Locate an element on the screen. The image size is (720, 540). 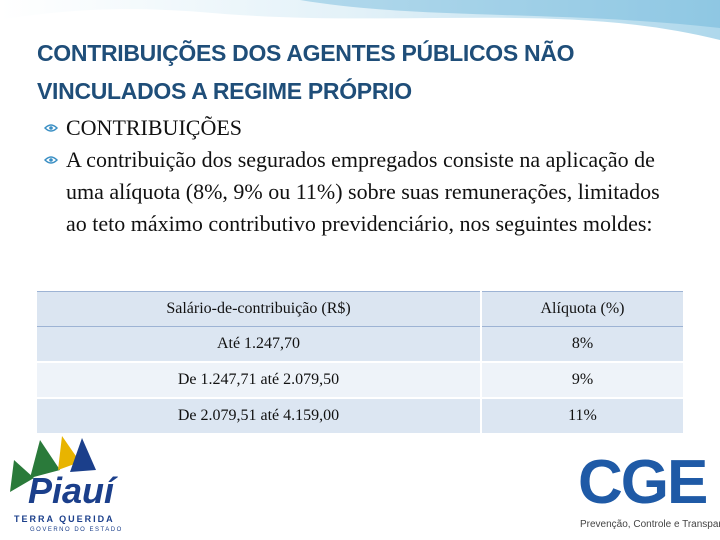
piaui-logo-tagline: TERRA QUERIDA is located at coordinates (64, 519).